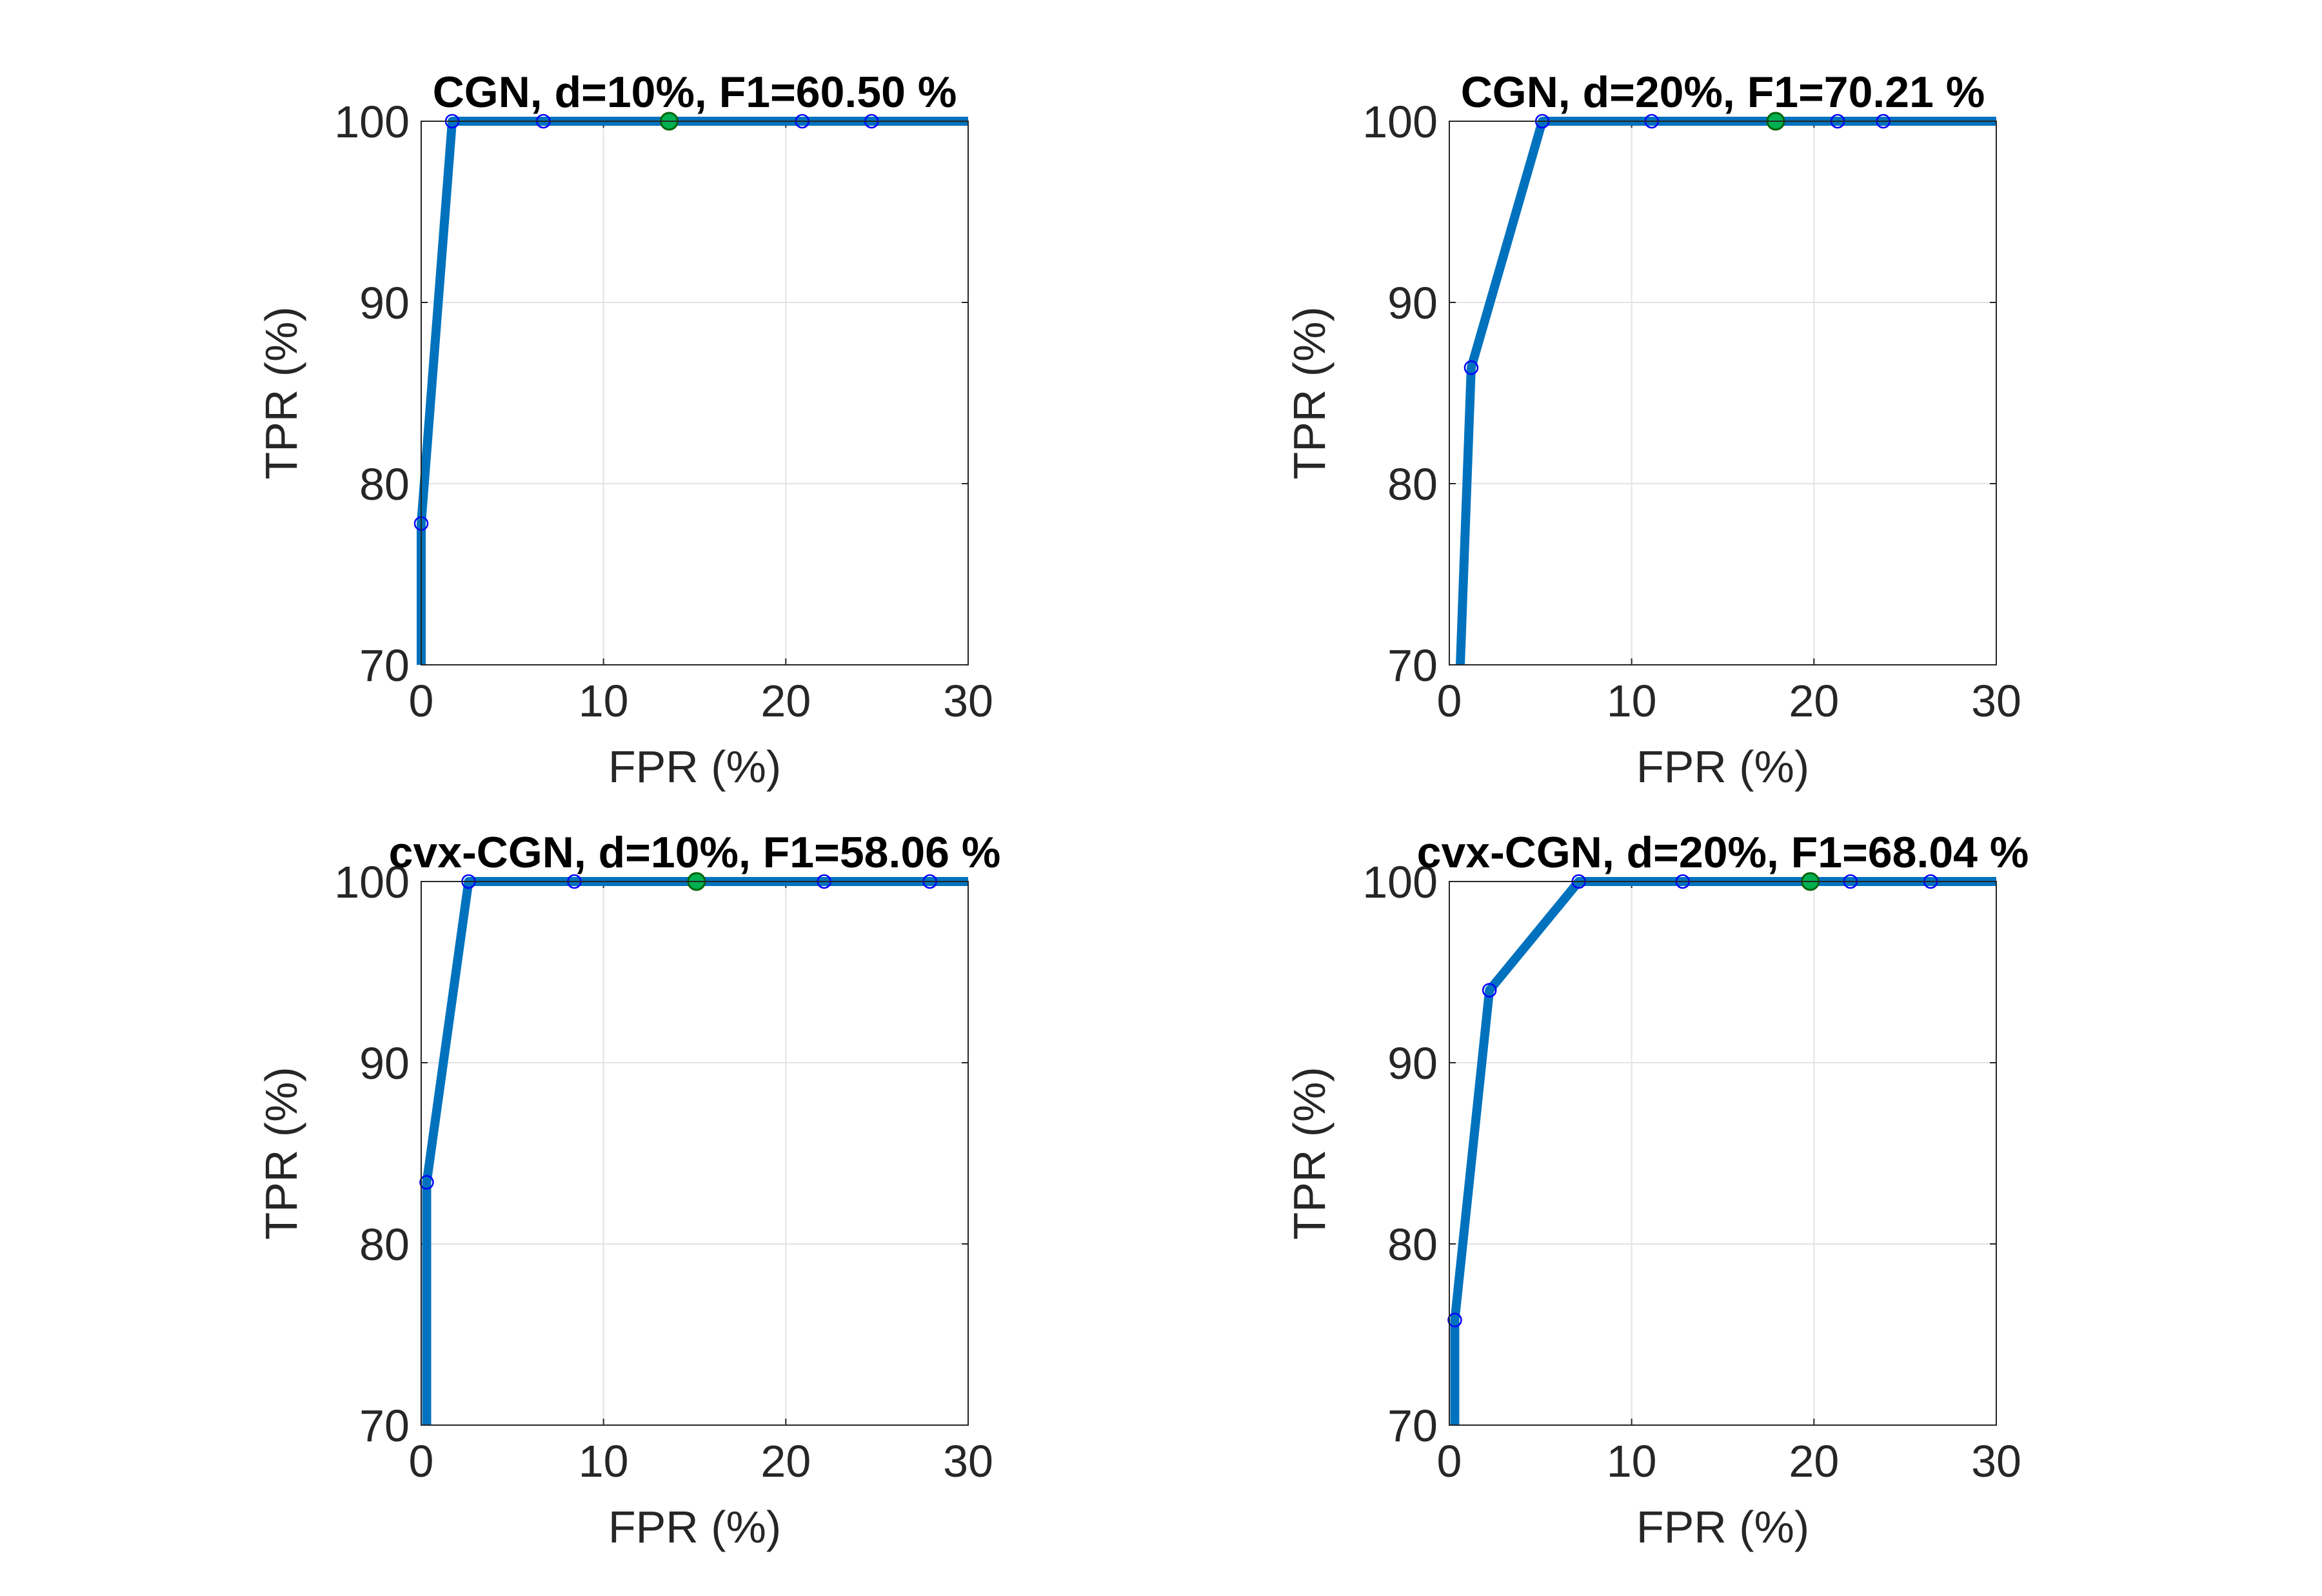  I want to click on chart-title: cvx-CGN, d=10%, F1=58.06 %, so click(695, 852).